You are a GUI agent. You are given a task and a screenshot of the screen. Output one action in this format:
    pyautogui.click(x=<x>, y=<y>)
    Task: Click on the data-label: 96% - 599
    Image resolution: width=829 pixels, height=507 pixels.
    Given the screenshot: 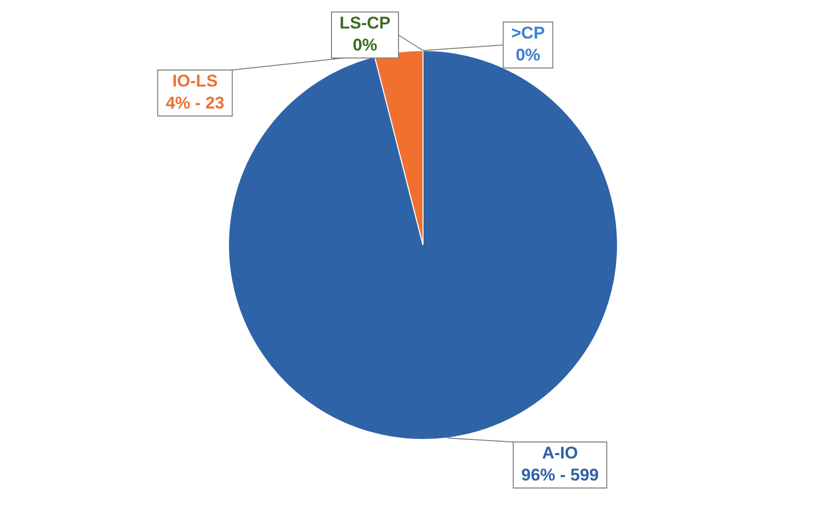 What is the action you would take?
    pyautogui.click(x=560, y=475)
    